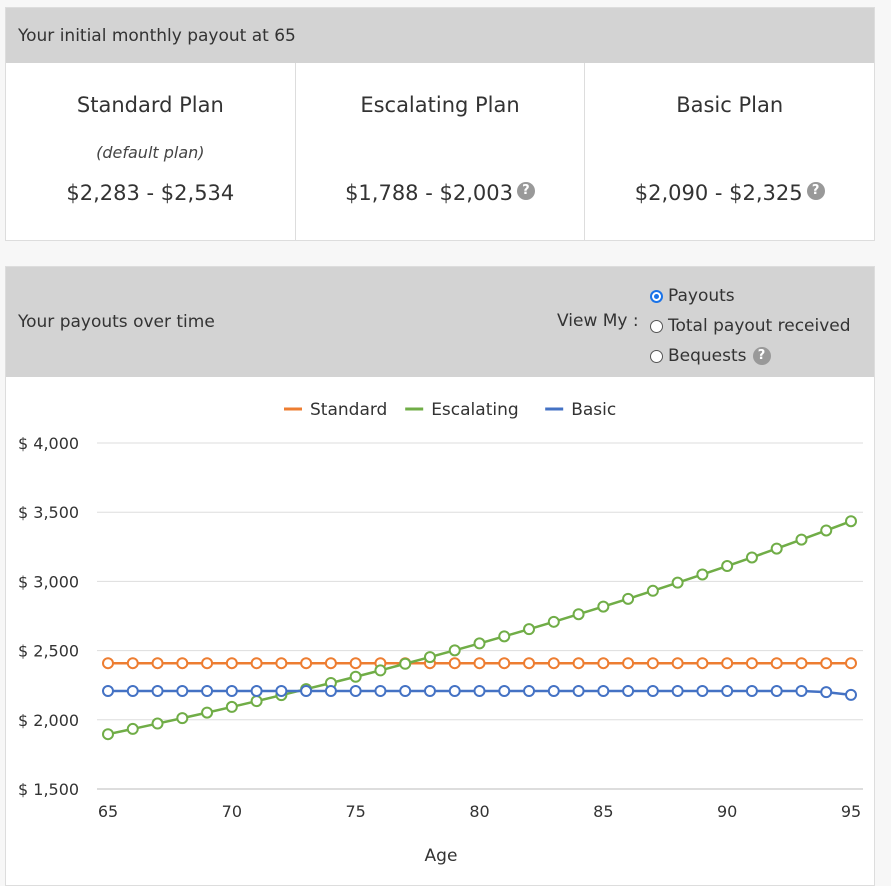 This screenshot has height=886, width=891. What do you see at coordinates (718, 193) in the screenshot?
I see `plan-range-value: $2,090 - $2,325` at bounding box center [718, 193].